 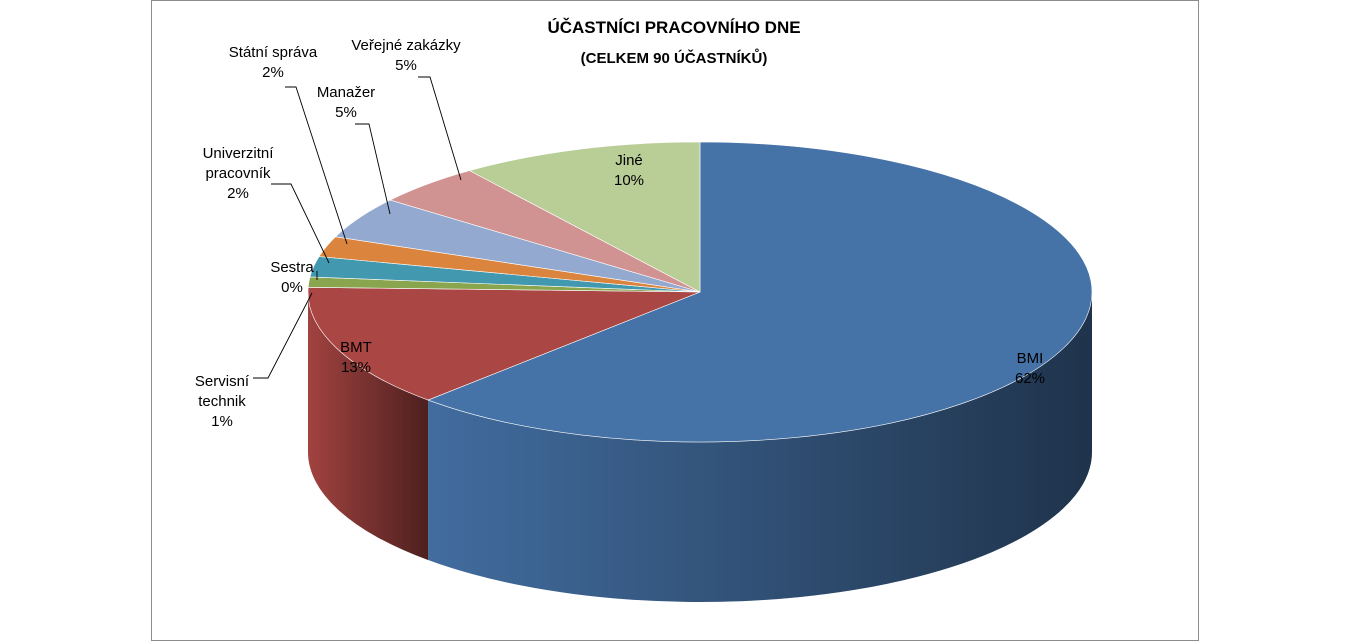 What do you see at coordinates (292, 277) in the screenshot?
I see `slice-label-3: Sestra 0%` at bounding box center [292, 277].